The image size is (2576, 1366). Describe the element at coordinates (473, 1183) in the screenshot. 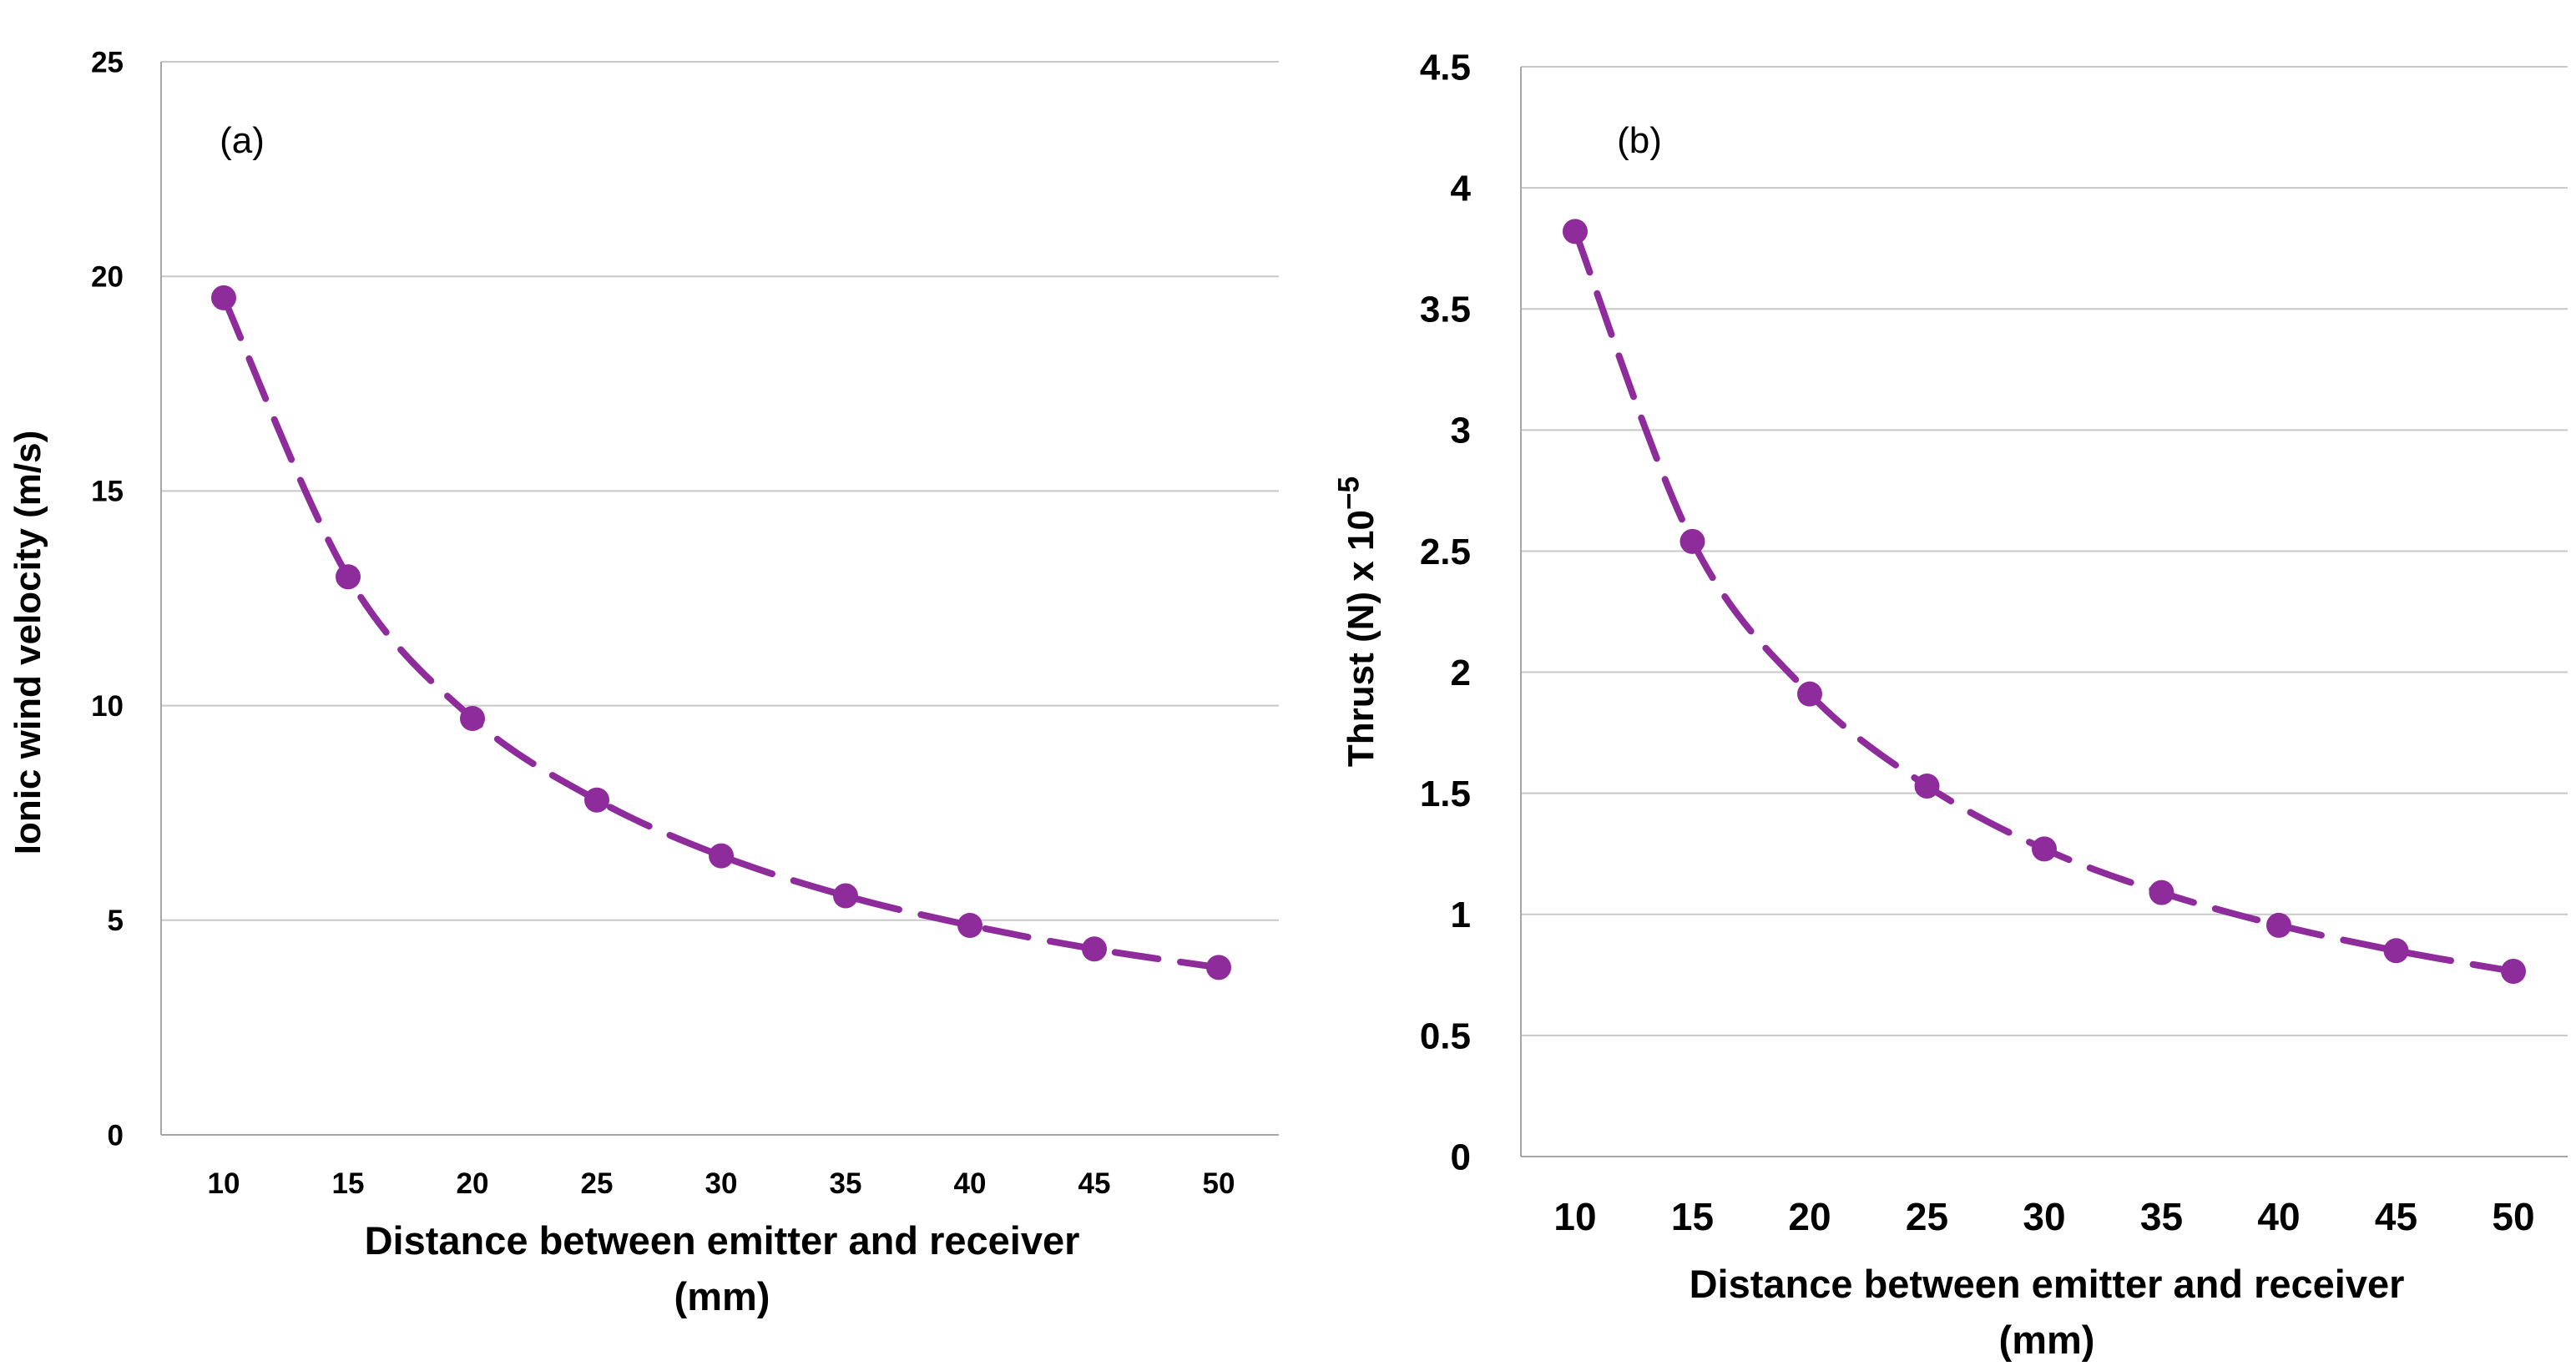

I see `panel-a-x-tick-label: 20` at that location.